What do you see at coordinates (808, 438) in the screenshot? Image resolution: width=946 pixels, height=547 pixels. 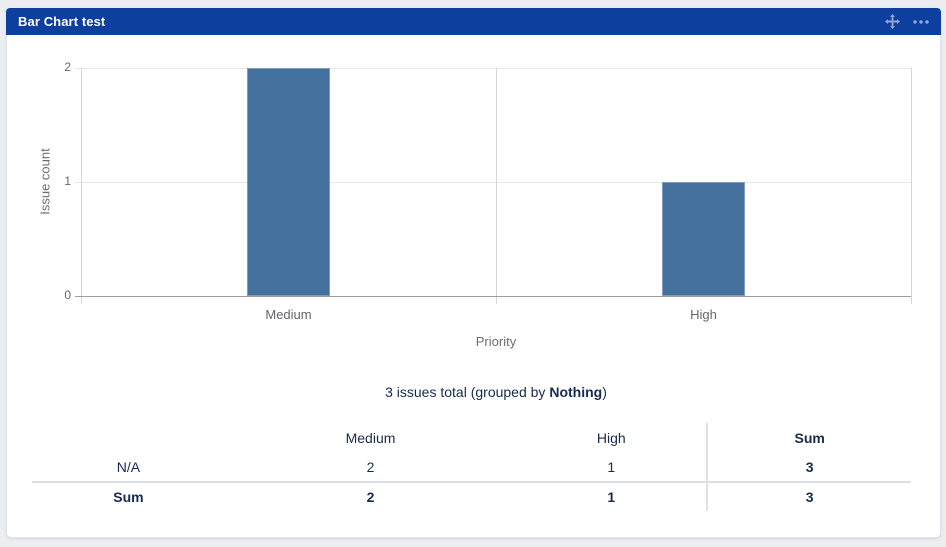 I see `table-header-sum: Sum` at bounding box center [808, 438].